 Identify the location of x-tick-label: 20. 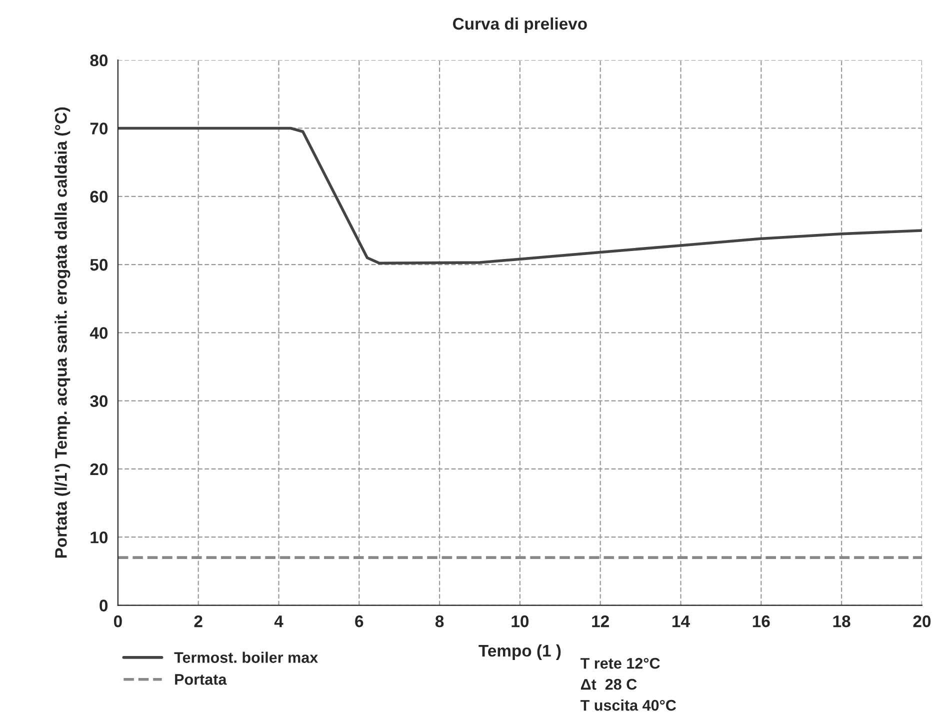
(922, 621).